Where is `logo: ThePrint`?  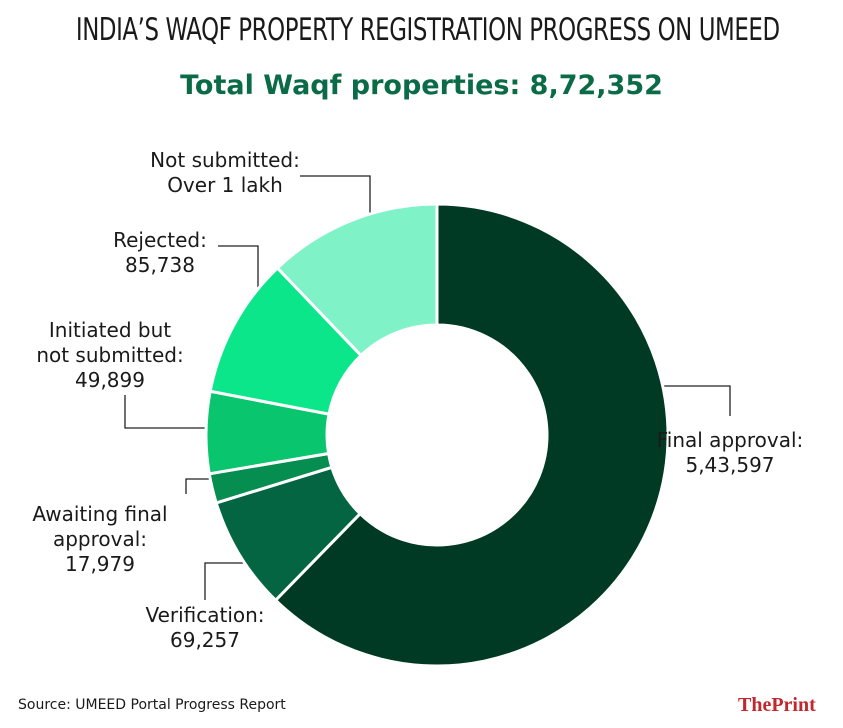 logo: ThePrint is located at coordinates (777, 705).